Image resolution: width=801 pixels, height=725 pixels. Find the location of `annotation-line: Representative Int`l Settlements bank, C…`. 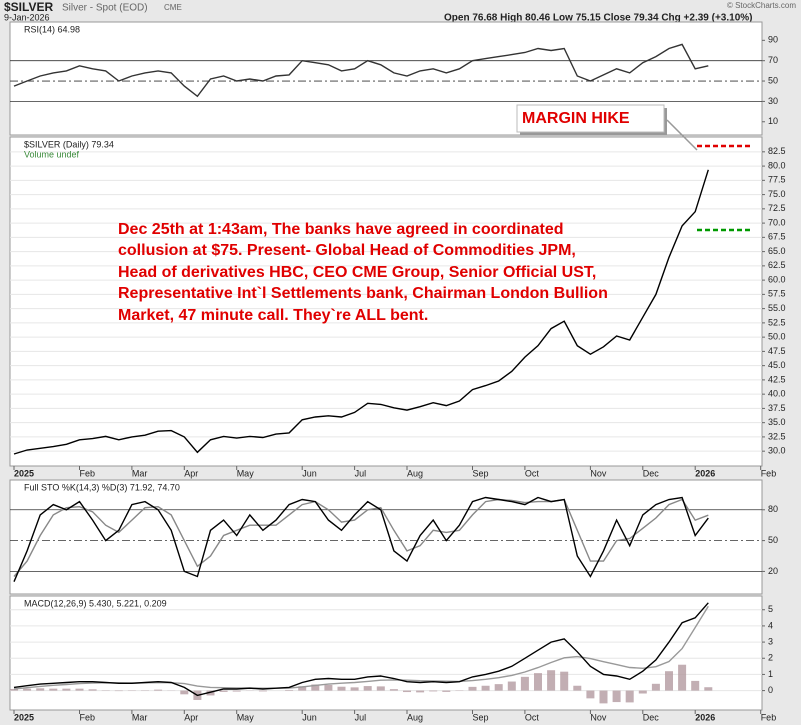

annotation-line: Representative Int`l Settlements bank, C… is located at coordinates (363, 293).